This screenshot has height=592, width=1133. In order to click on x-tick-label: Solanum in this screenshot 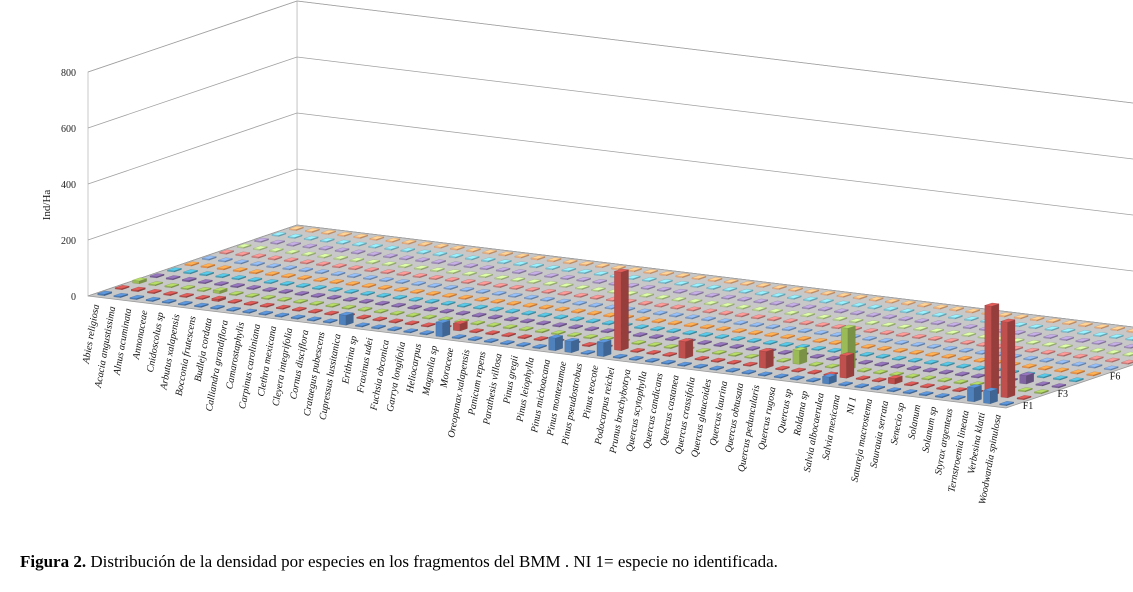, I will do `click(914, 422)`.